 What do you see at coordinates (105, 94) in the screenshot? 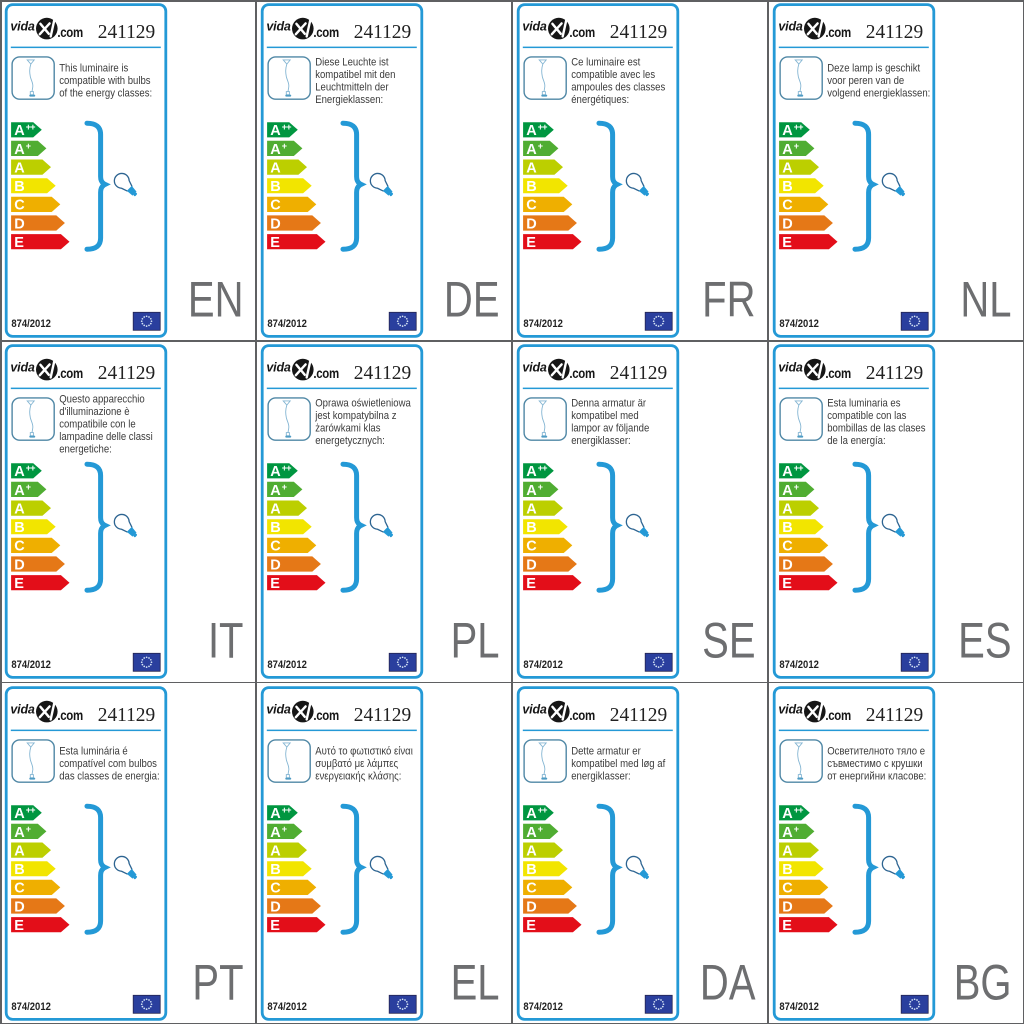
I see `svg-text: of the energy classes:` at bounding box center [105, 94].